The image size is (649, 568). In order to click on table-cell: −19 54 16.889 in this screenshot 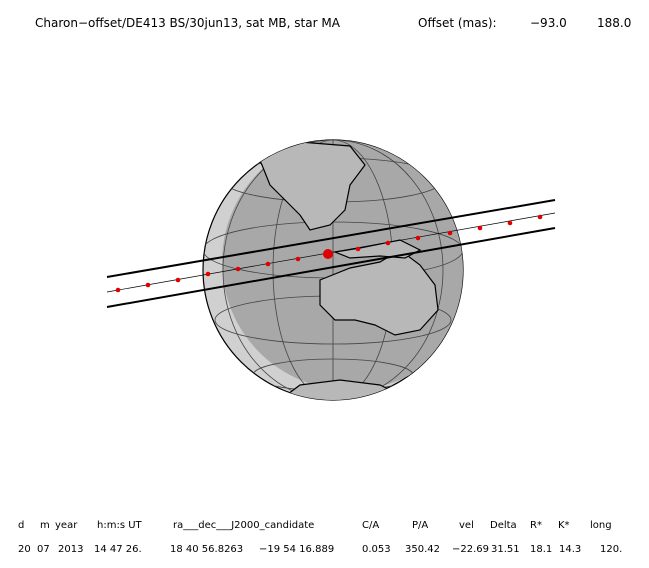, I will do `click(296, 549)`.